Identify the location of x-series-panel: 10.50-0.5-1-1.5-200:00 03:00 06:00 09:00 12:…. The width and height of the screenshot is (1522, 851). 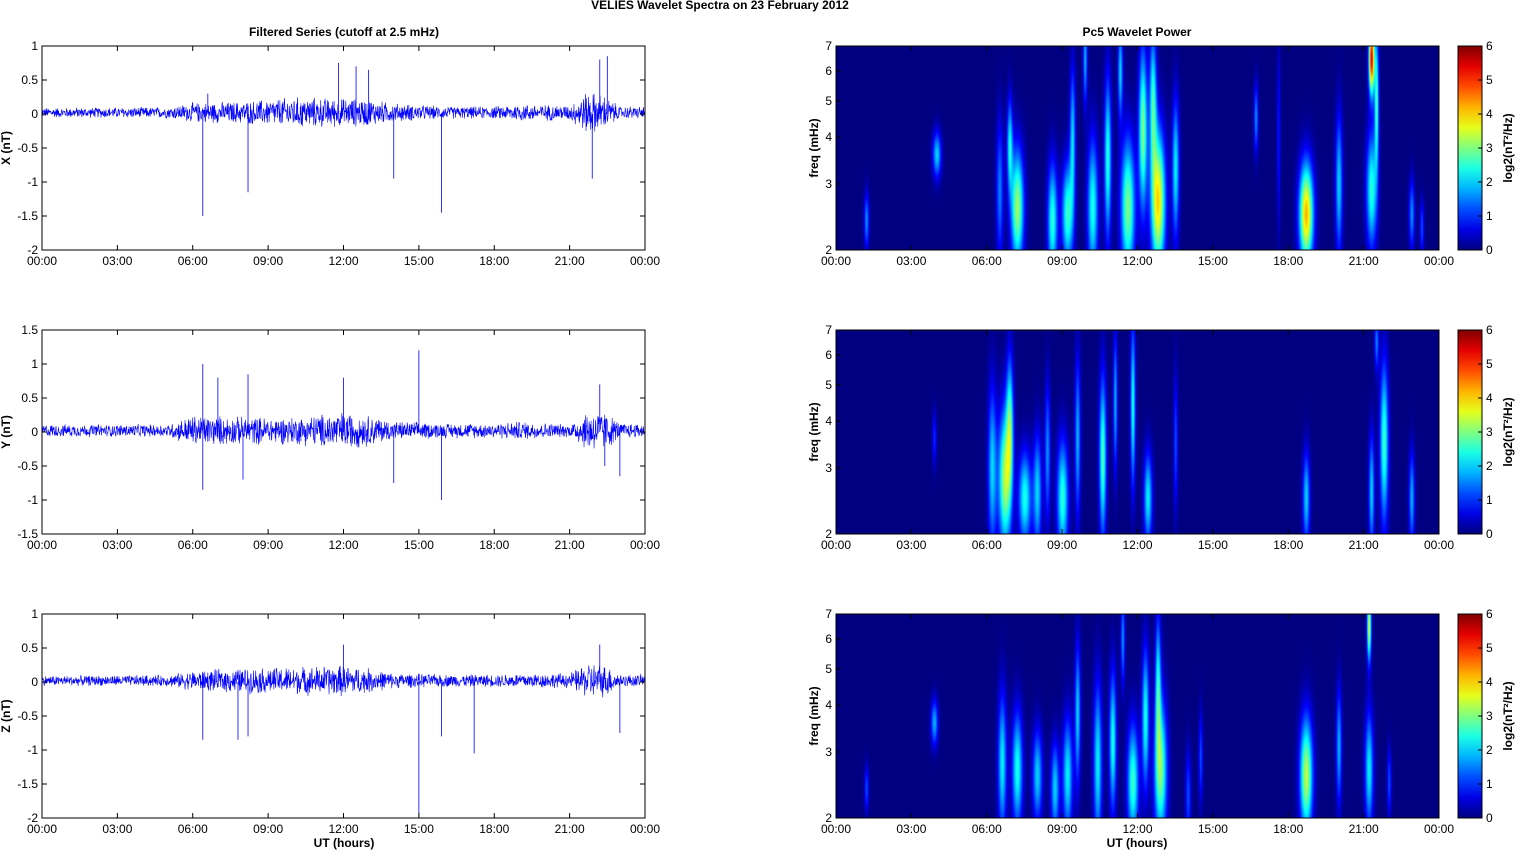
(330, 153).